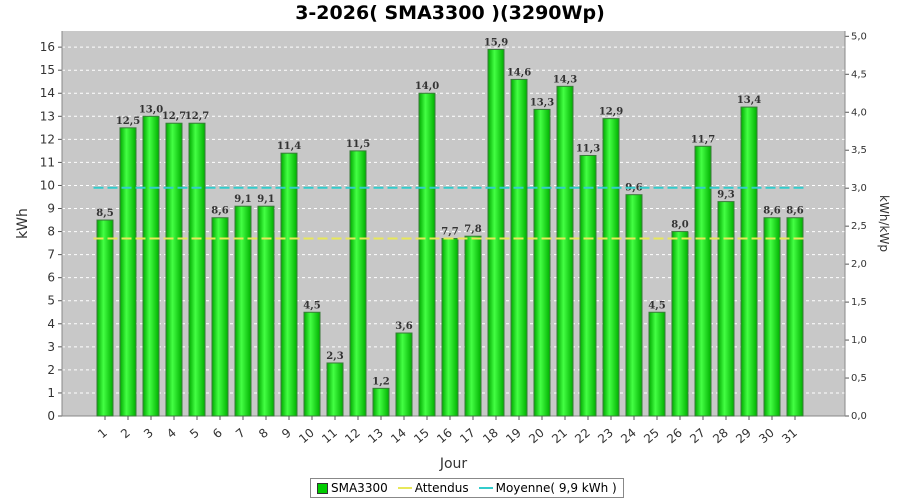 The width and height of the screenshot is (900, 500). Describe the element at coordinates (859, 74) in the screenshot. I see `y2-tick-label: 4,5` at that location.